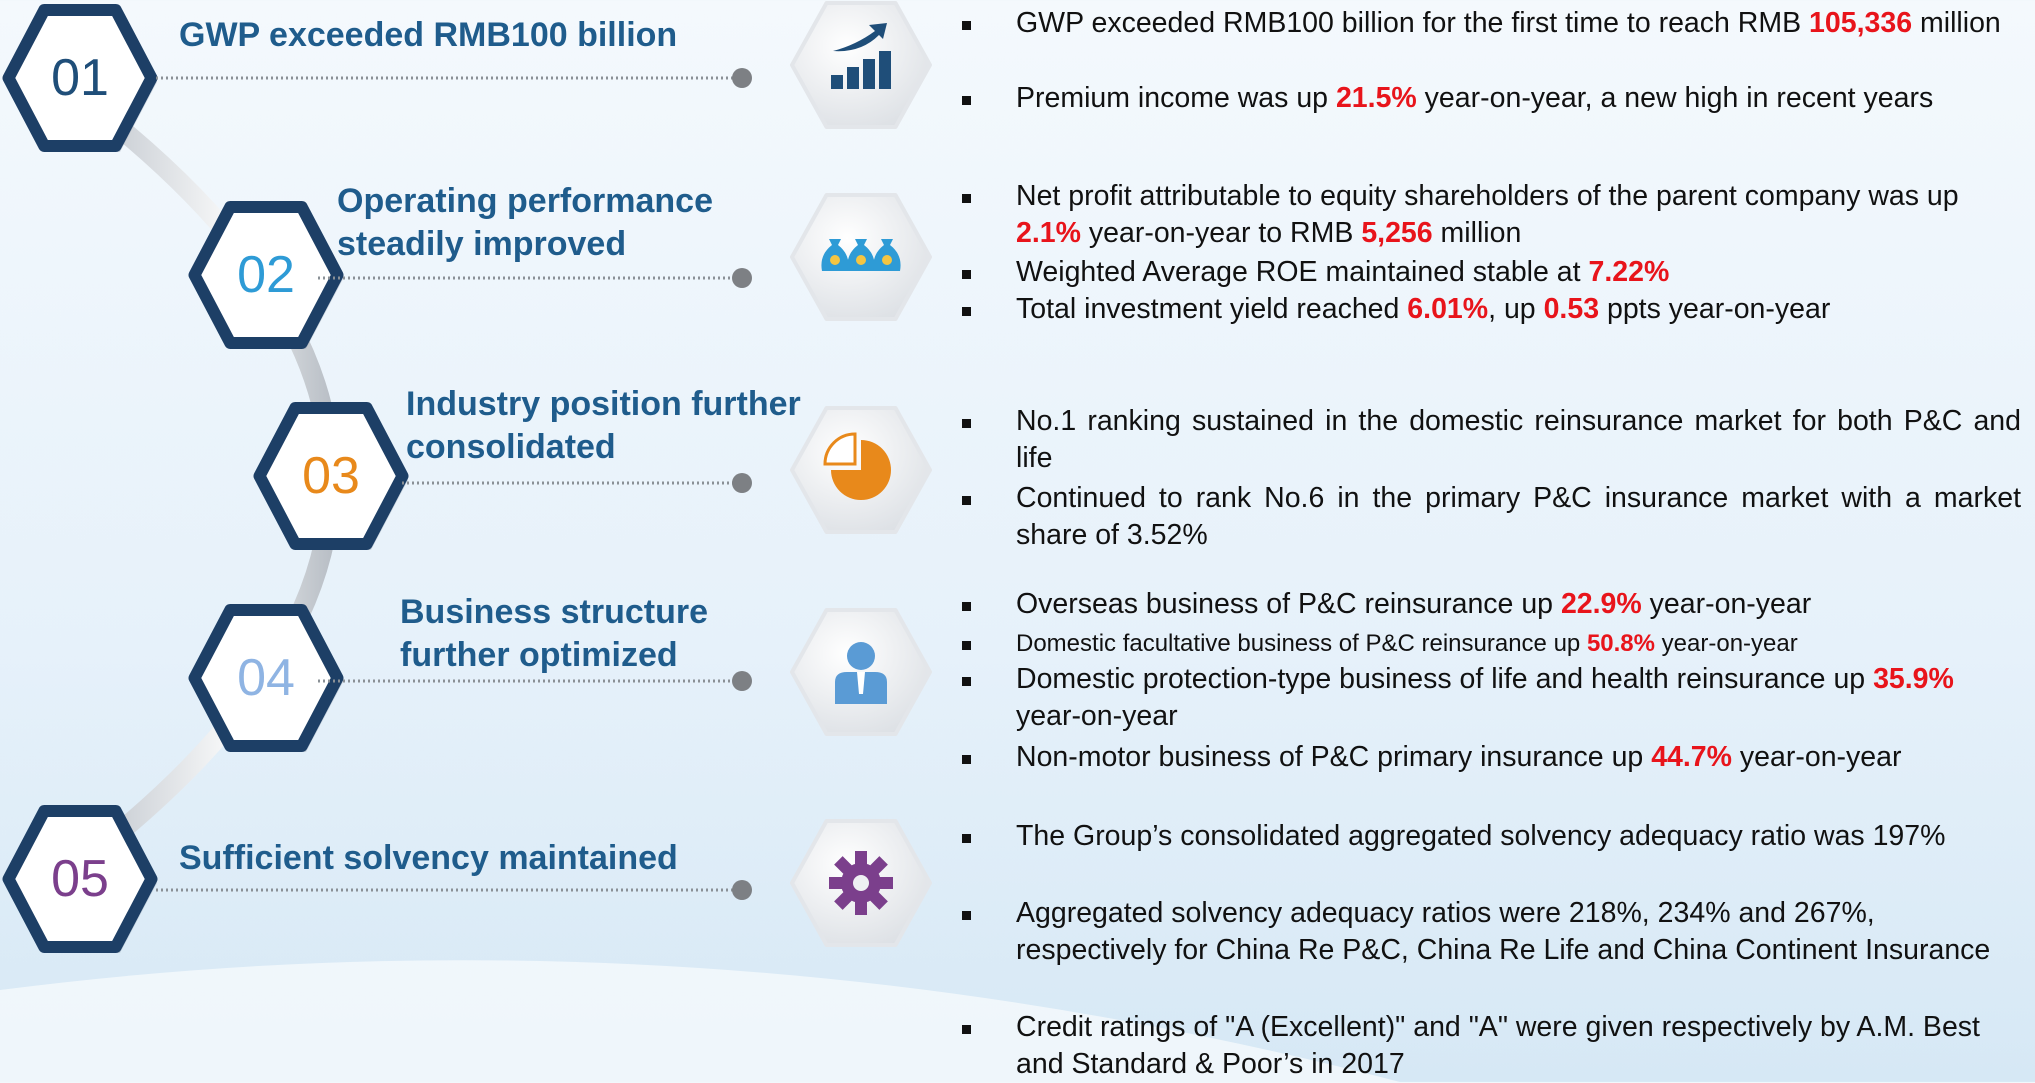  What do you see at coordinates (1571, 309) in the screenshot?
I see `highlight-figure: 0.53` at bounding box center [1571, 309].